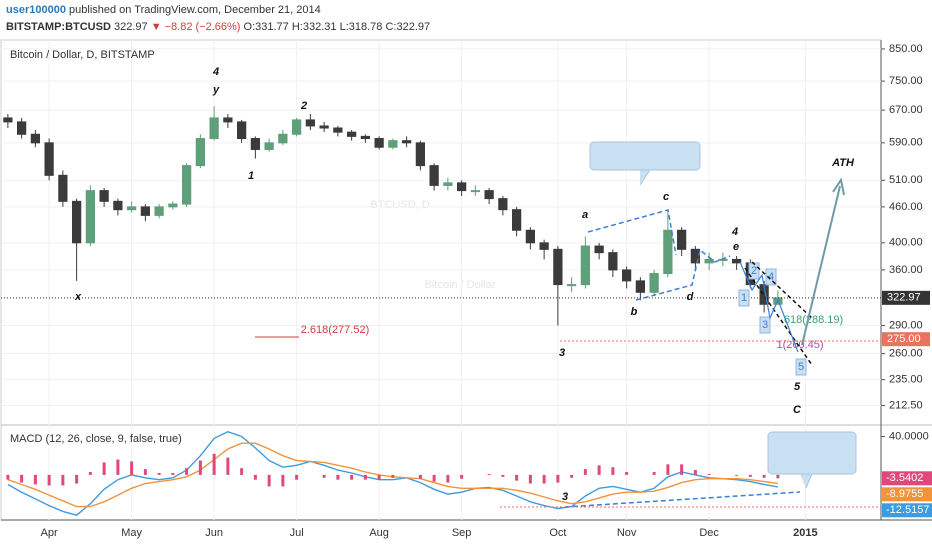 This screenshot has width=932, height=550. What do you see at coordinates (379, 533) in the screenshot?
I see `x-tick-label: Aug` at bounding box center [379, 533].